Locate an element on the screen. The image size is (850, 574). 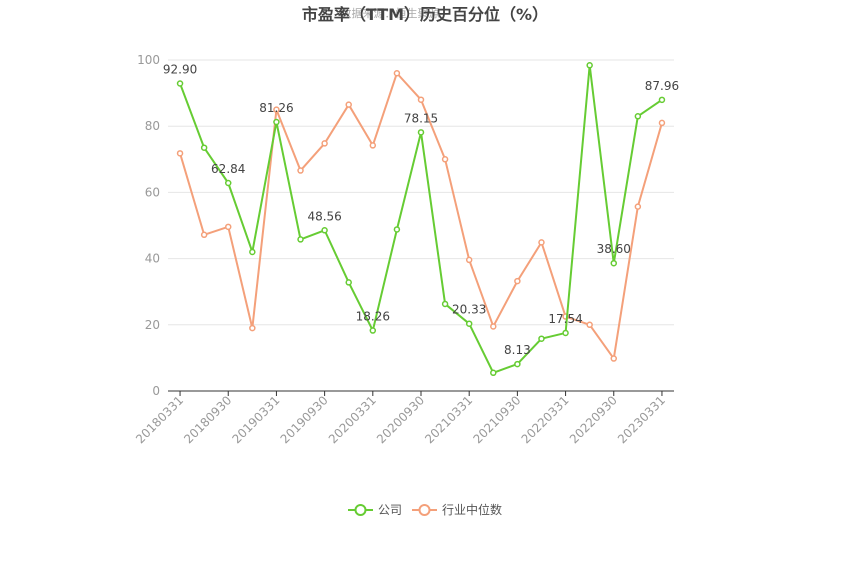
legend-item-industry-median: 行业中位数 is located at coordinates (457, 509).